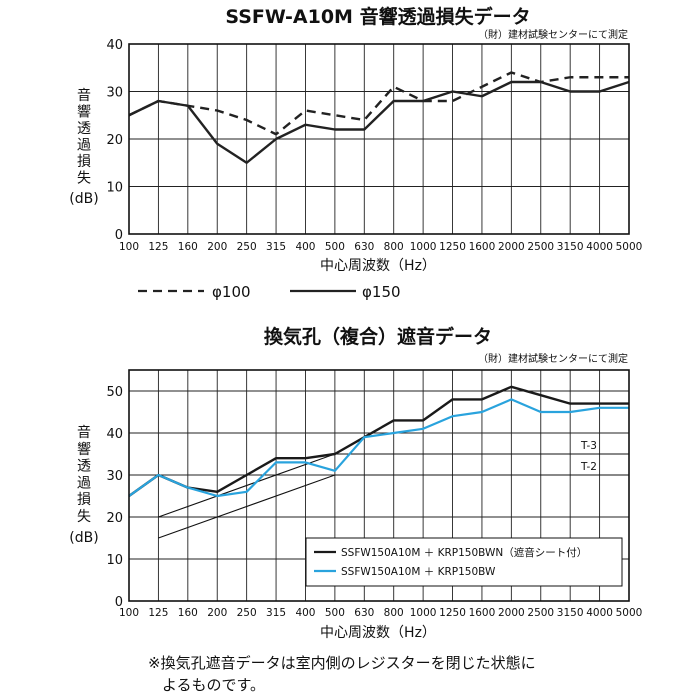 The image size is (700, 700). I want to click on chart-2-series, so click(378, 441).